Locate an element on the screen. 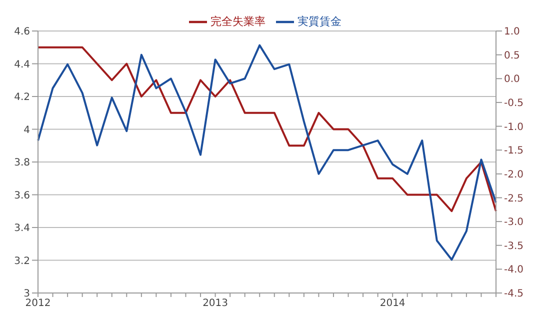 This screenshot has height=330, width=545. y-tick-label: 3 is located at coordinates (27, 294).